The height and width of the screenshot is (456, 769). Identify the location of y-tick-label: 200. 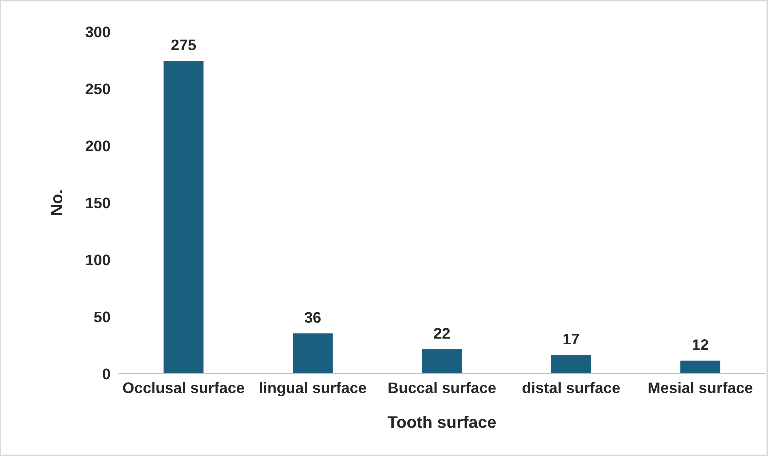
(98, 146).